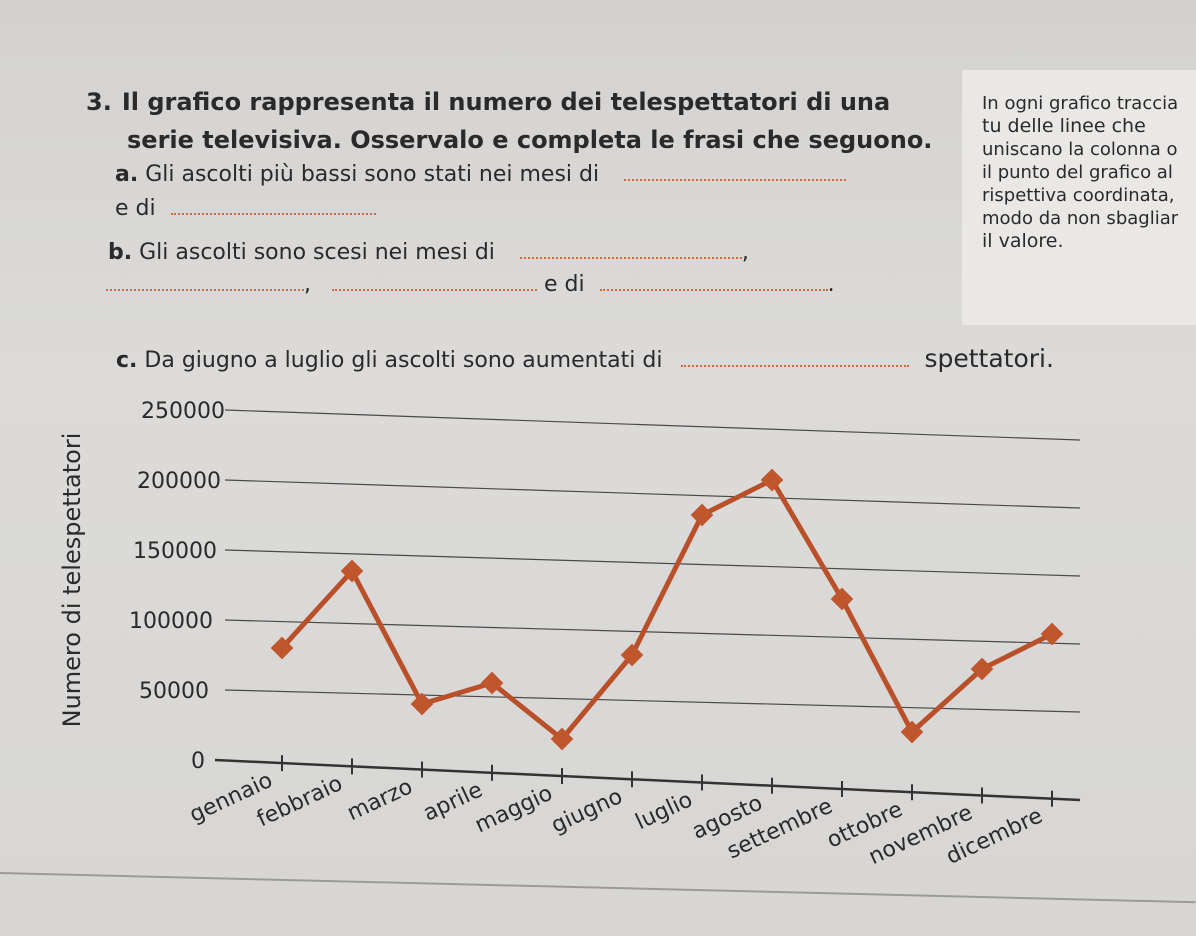  Describe the element at coordinates (72, 580) in the screenshot. I see `y-axis-label: Numero di telespettatori` at that location.